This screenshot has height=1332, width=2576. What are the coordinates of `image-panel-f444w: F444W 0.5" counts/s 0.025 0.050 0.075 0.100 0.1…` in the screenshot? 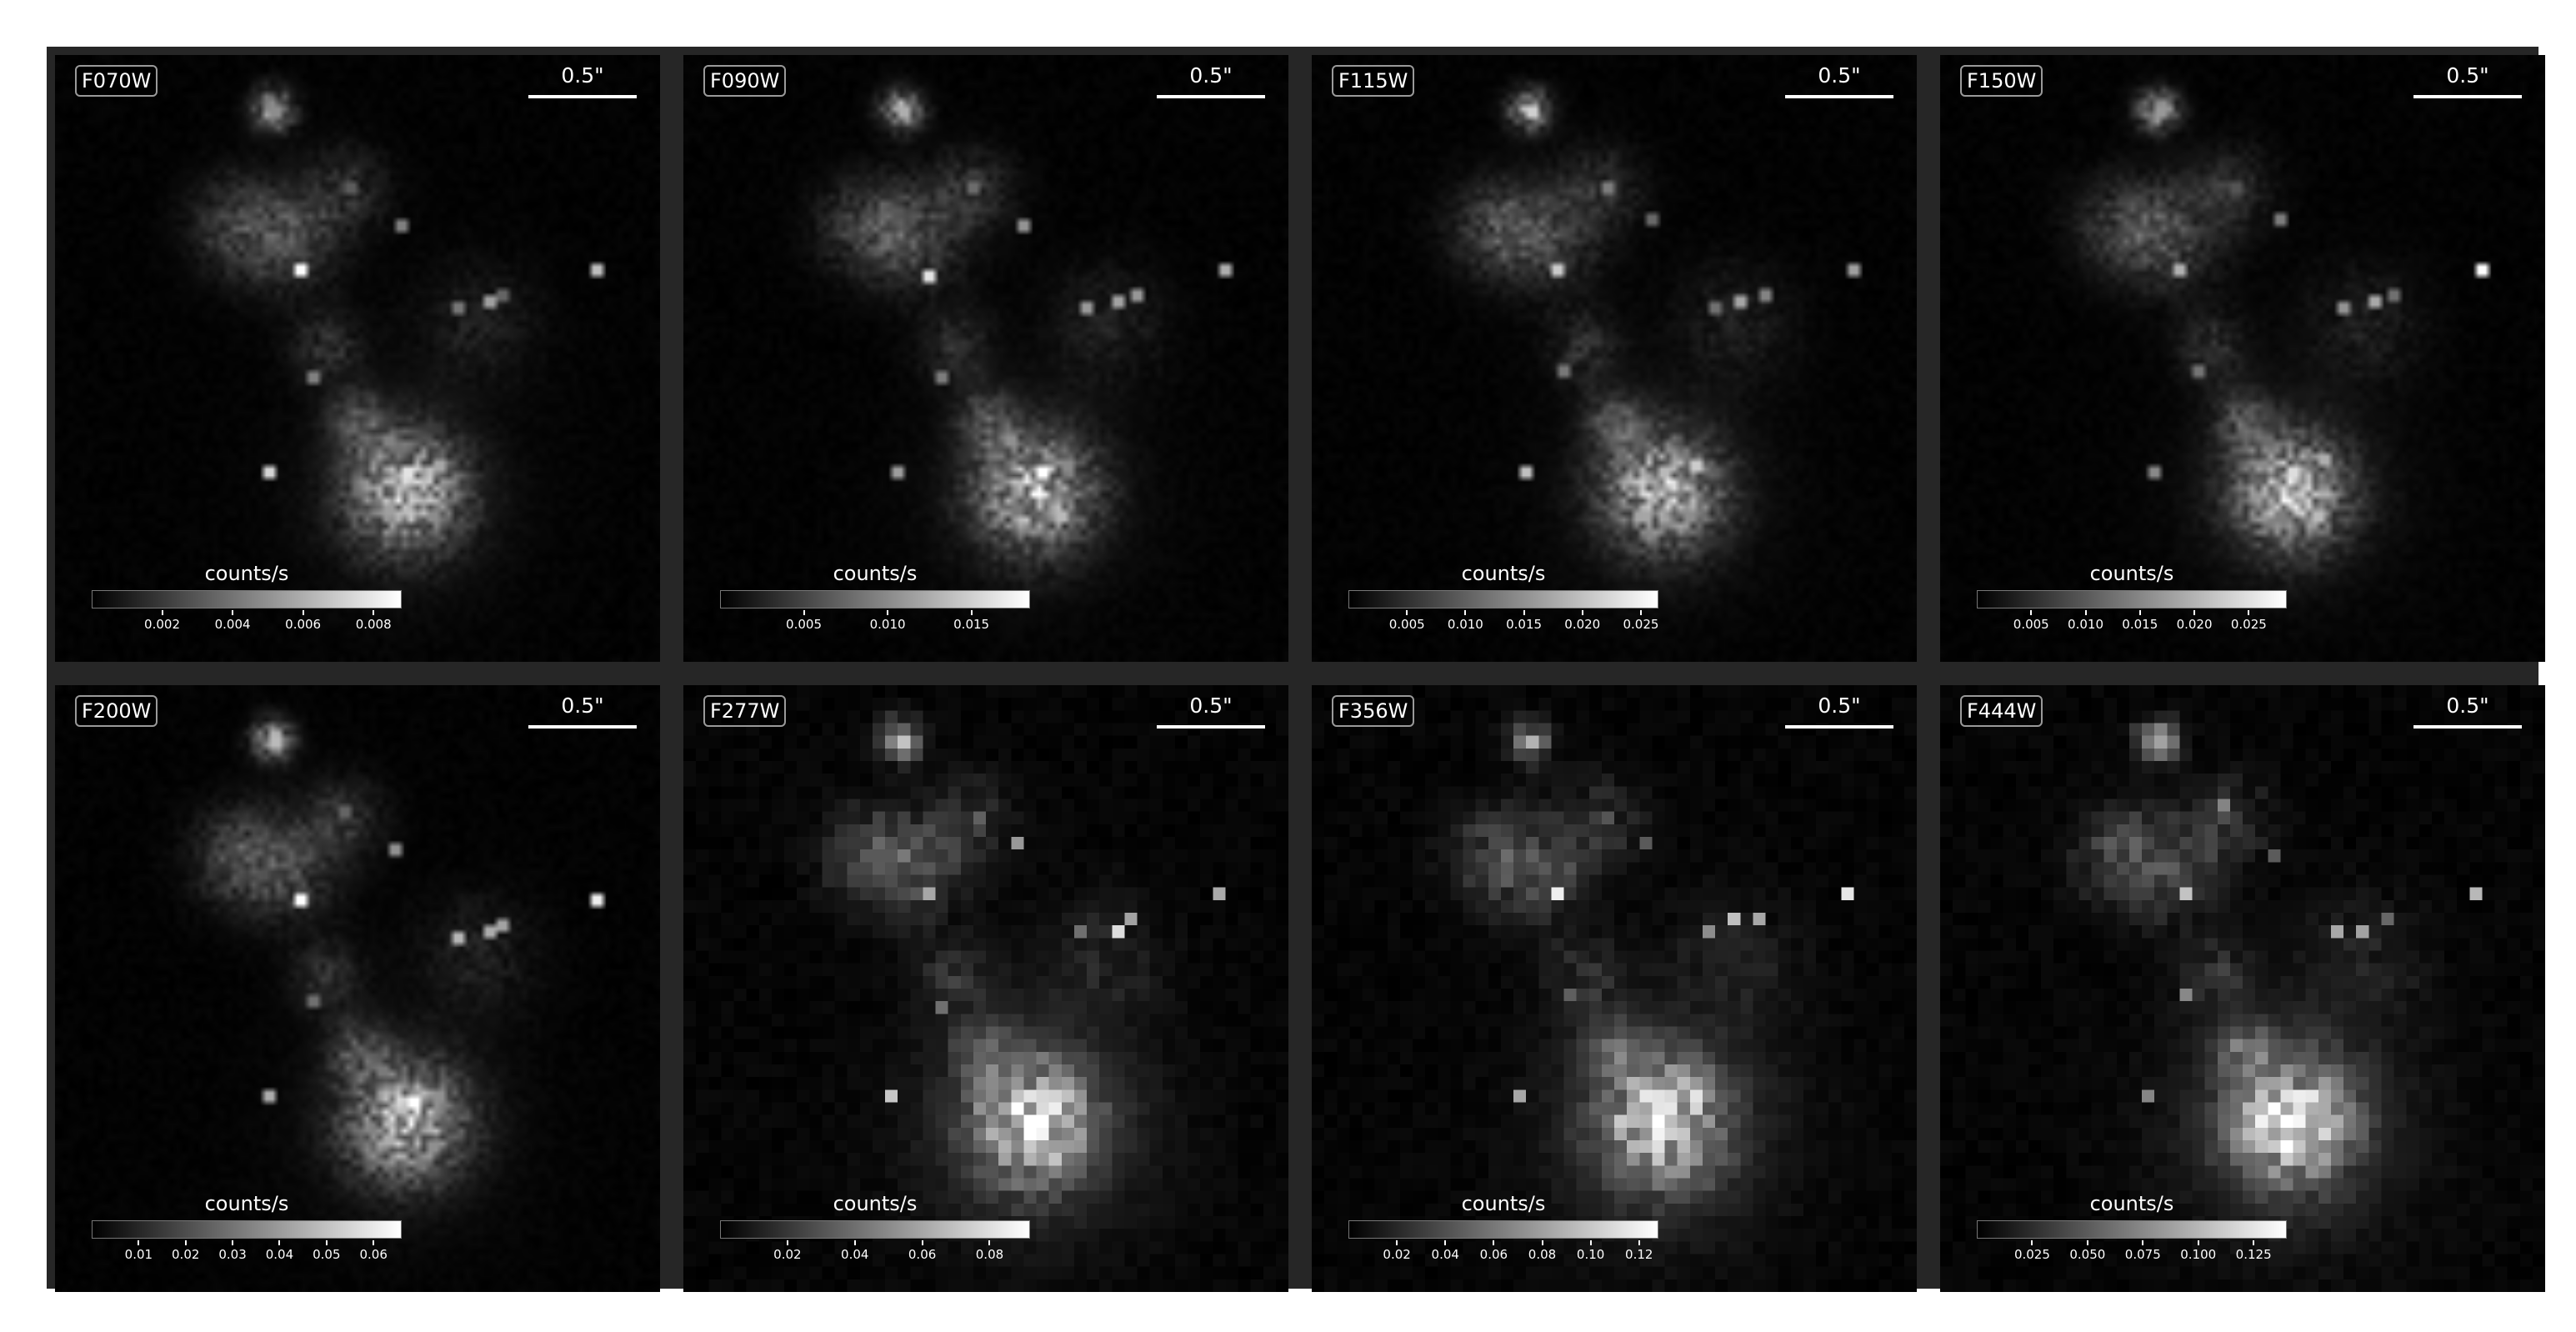 It's located at (2243, 988).